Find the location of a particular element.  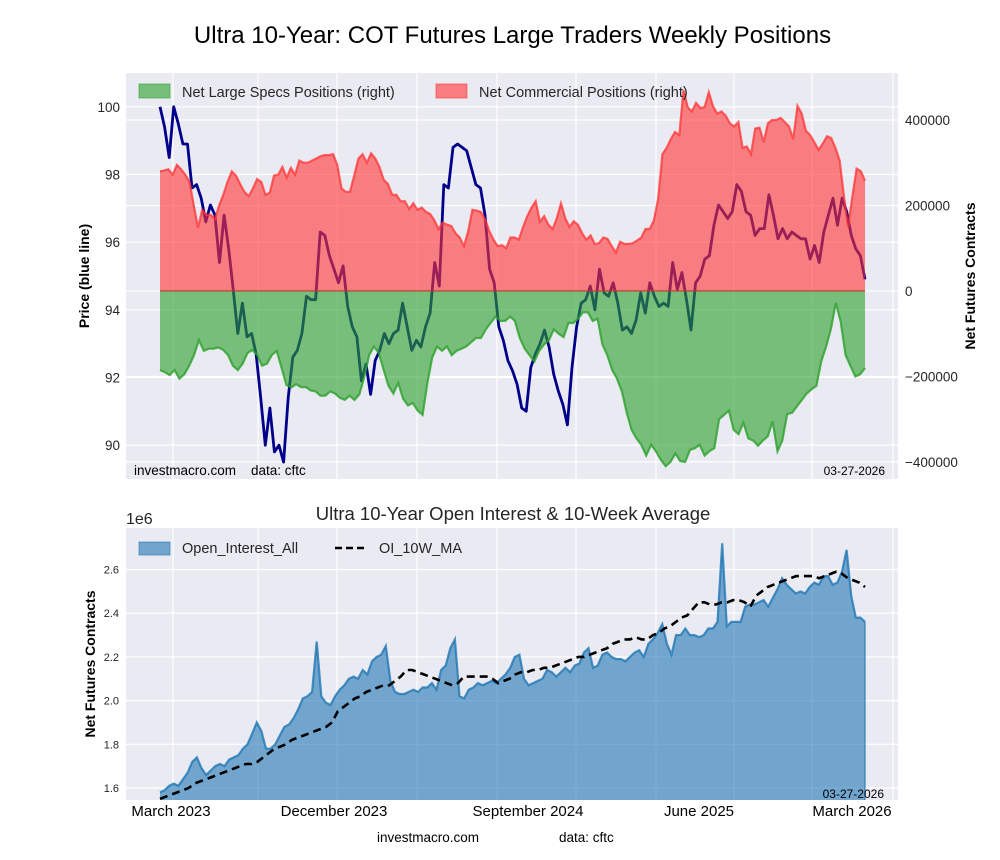

contracts-tick-label: 400000 is located at coordinates (927, 120).